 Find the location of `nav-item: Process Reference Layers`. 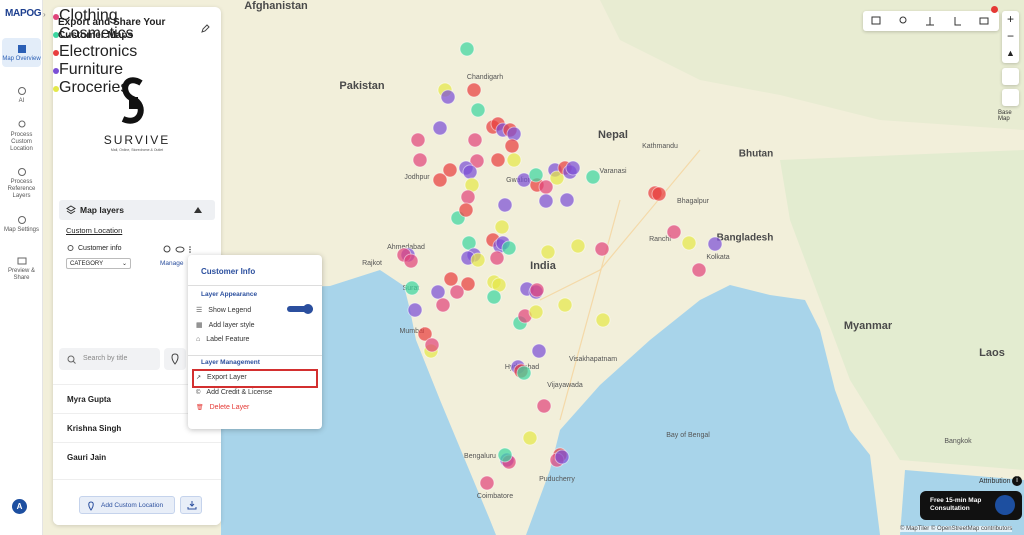

nav-item: Process Reference Layers is located at coordinates (21, 183).